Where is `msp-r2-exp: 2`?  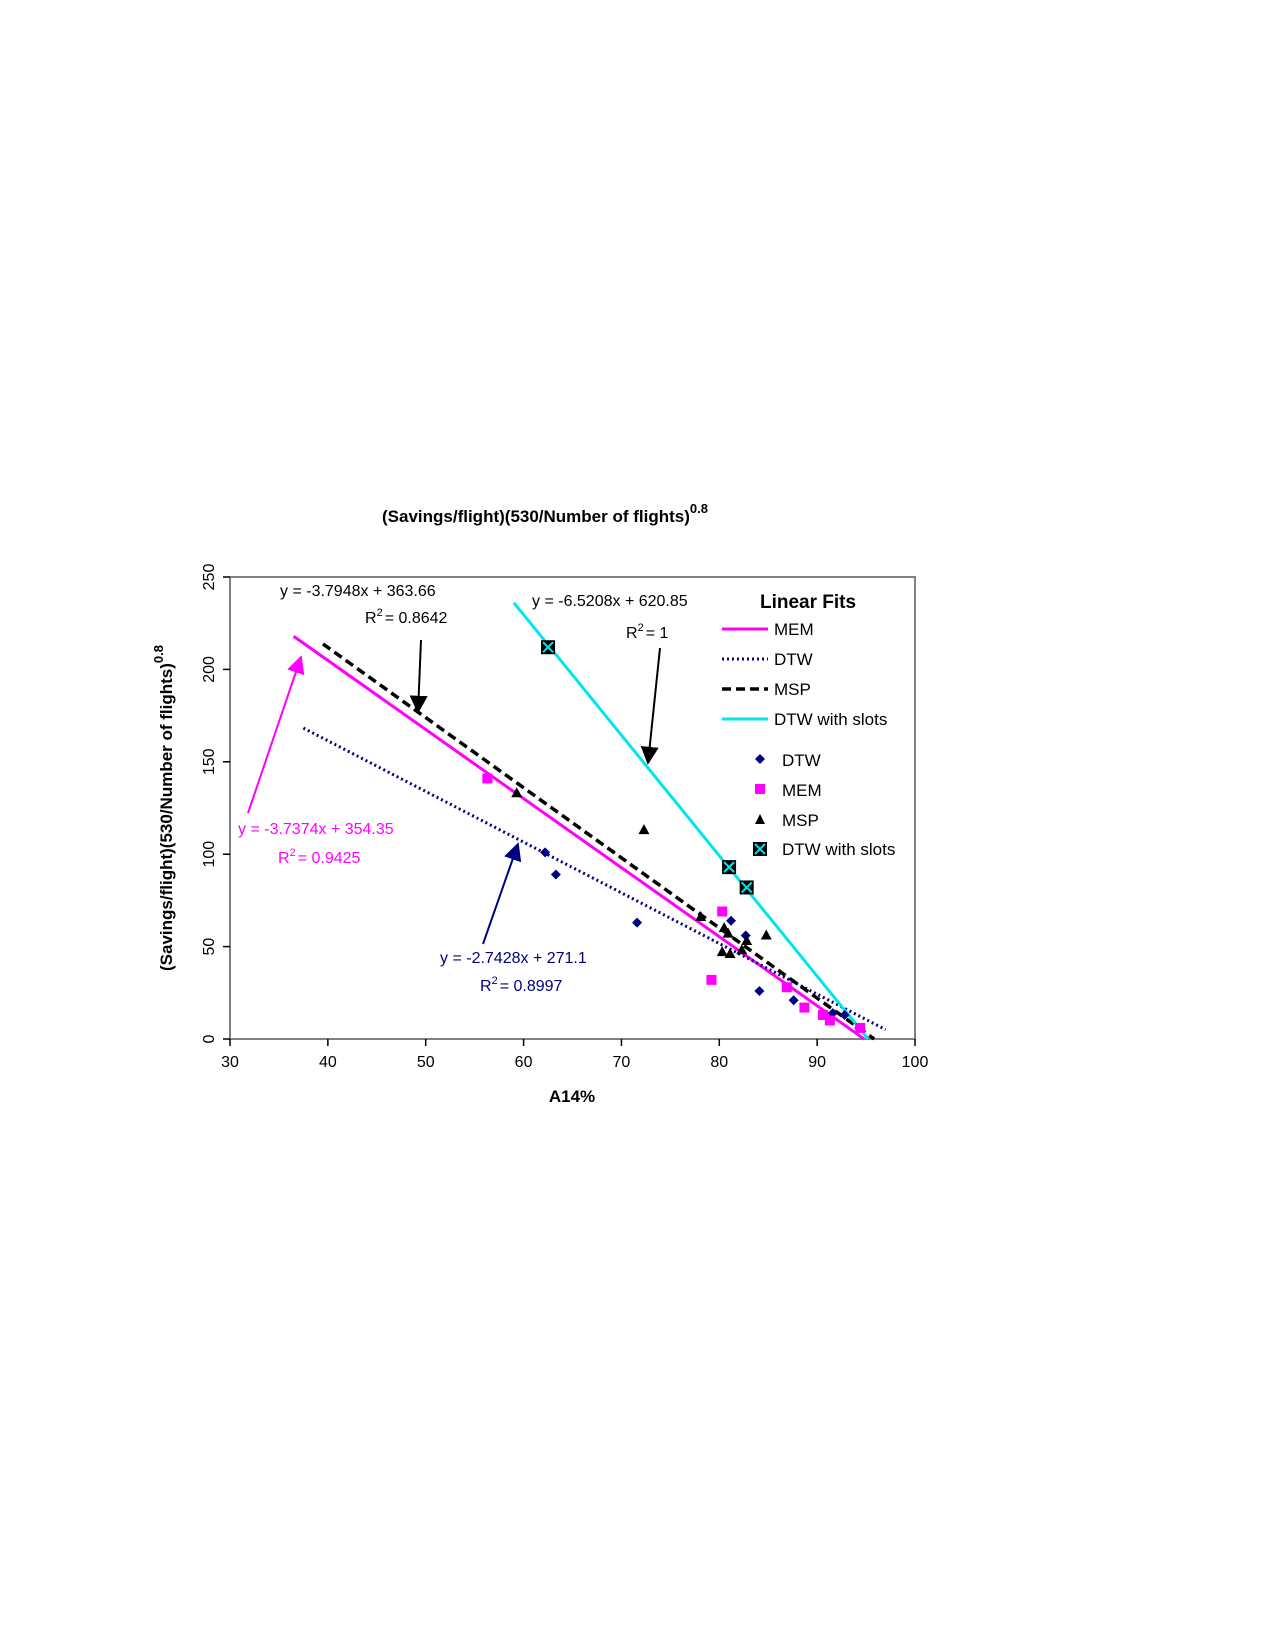 msp-r2-exp: 2 is located at coordinates (380, 613).